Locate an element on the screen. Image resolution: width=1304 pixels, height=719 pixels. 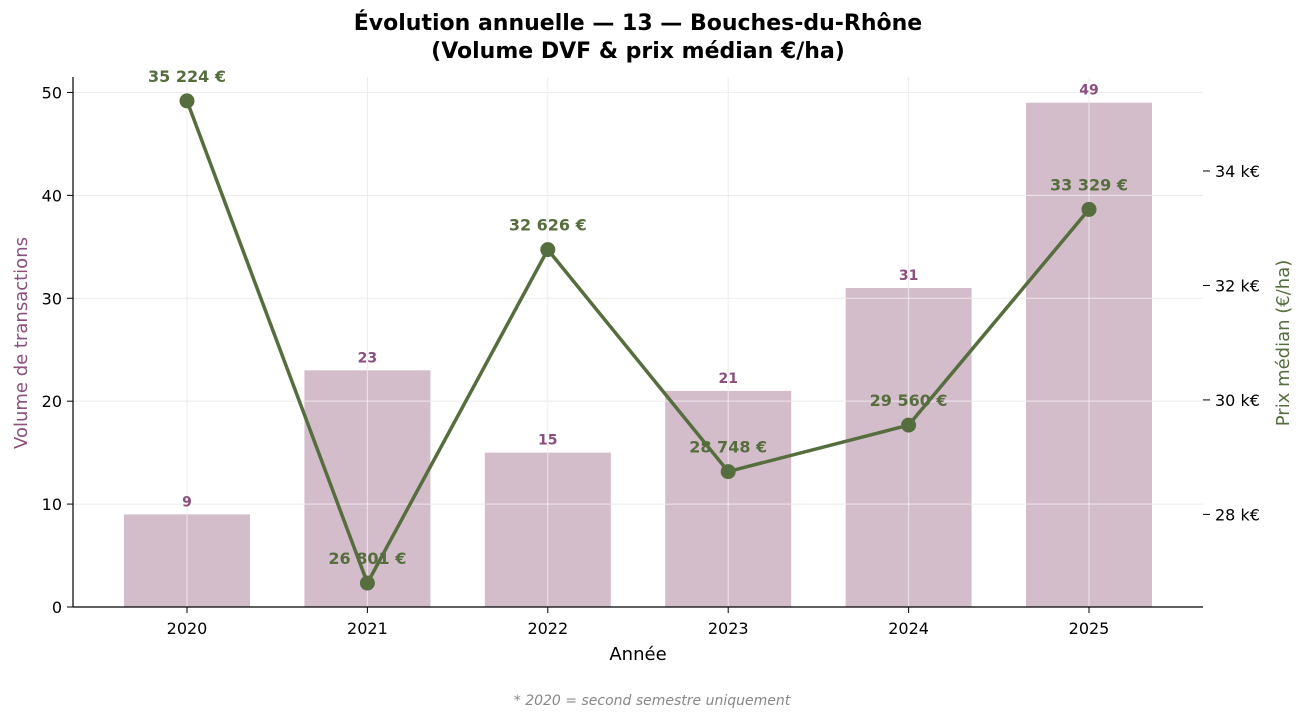
x-tick-label-2020: 2020 is located at coordinates (187, 628).